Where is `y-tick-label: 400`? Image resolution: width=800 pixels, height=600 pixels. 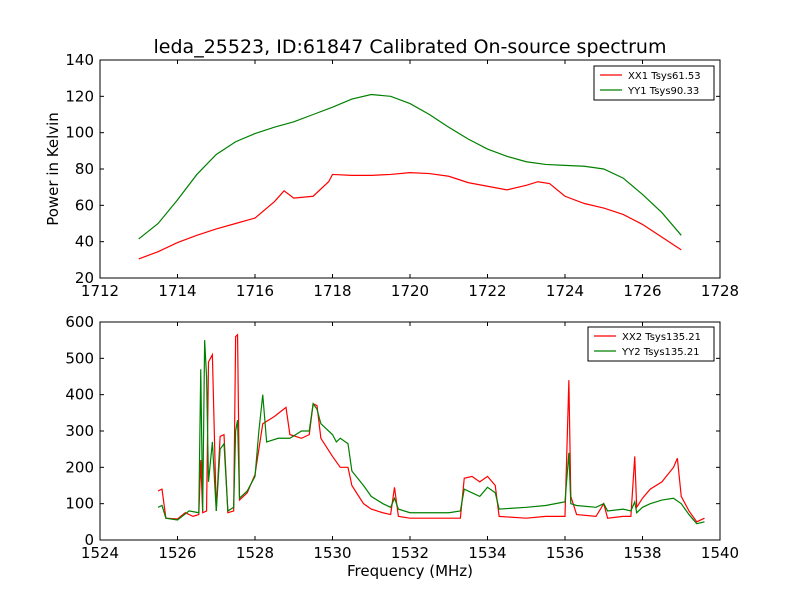
y-tick-label: 400 is located at coordinates (79, 395).